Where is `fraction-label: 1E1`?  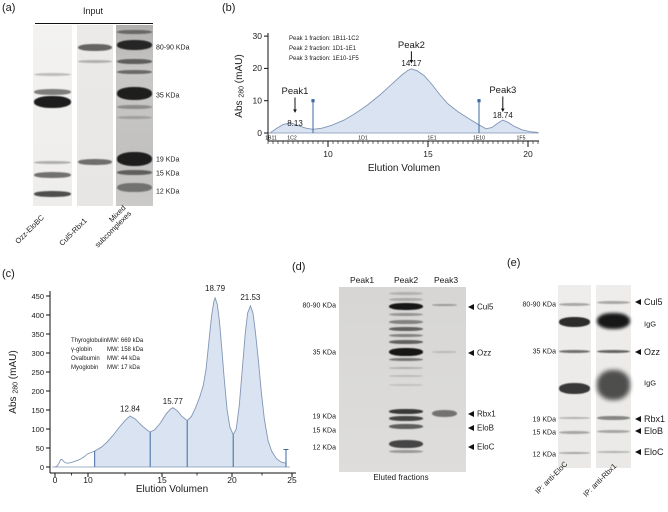
fraction-label: 1E1 is located at coordinates (431, 139).